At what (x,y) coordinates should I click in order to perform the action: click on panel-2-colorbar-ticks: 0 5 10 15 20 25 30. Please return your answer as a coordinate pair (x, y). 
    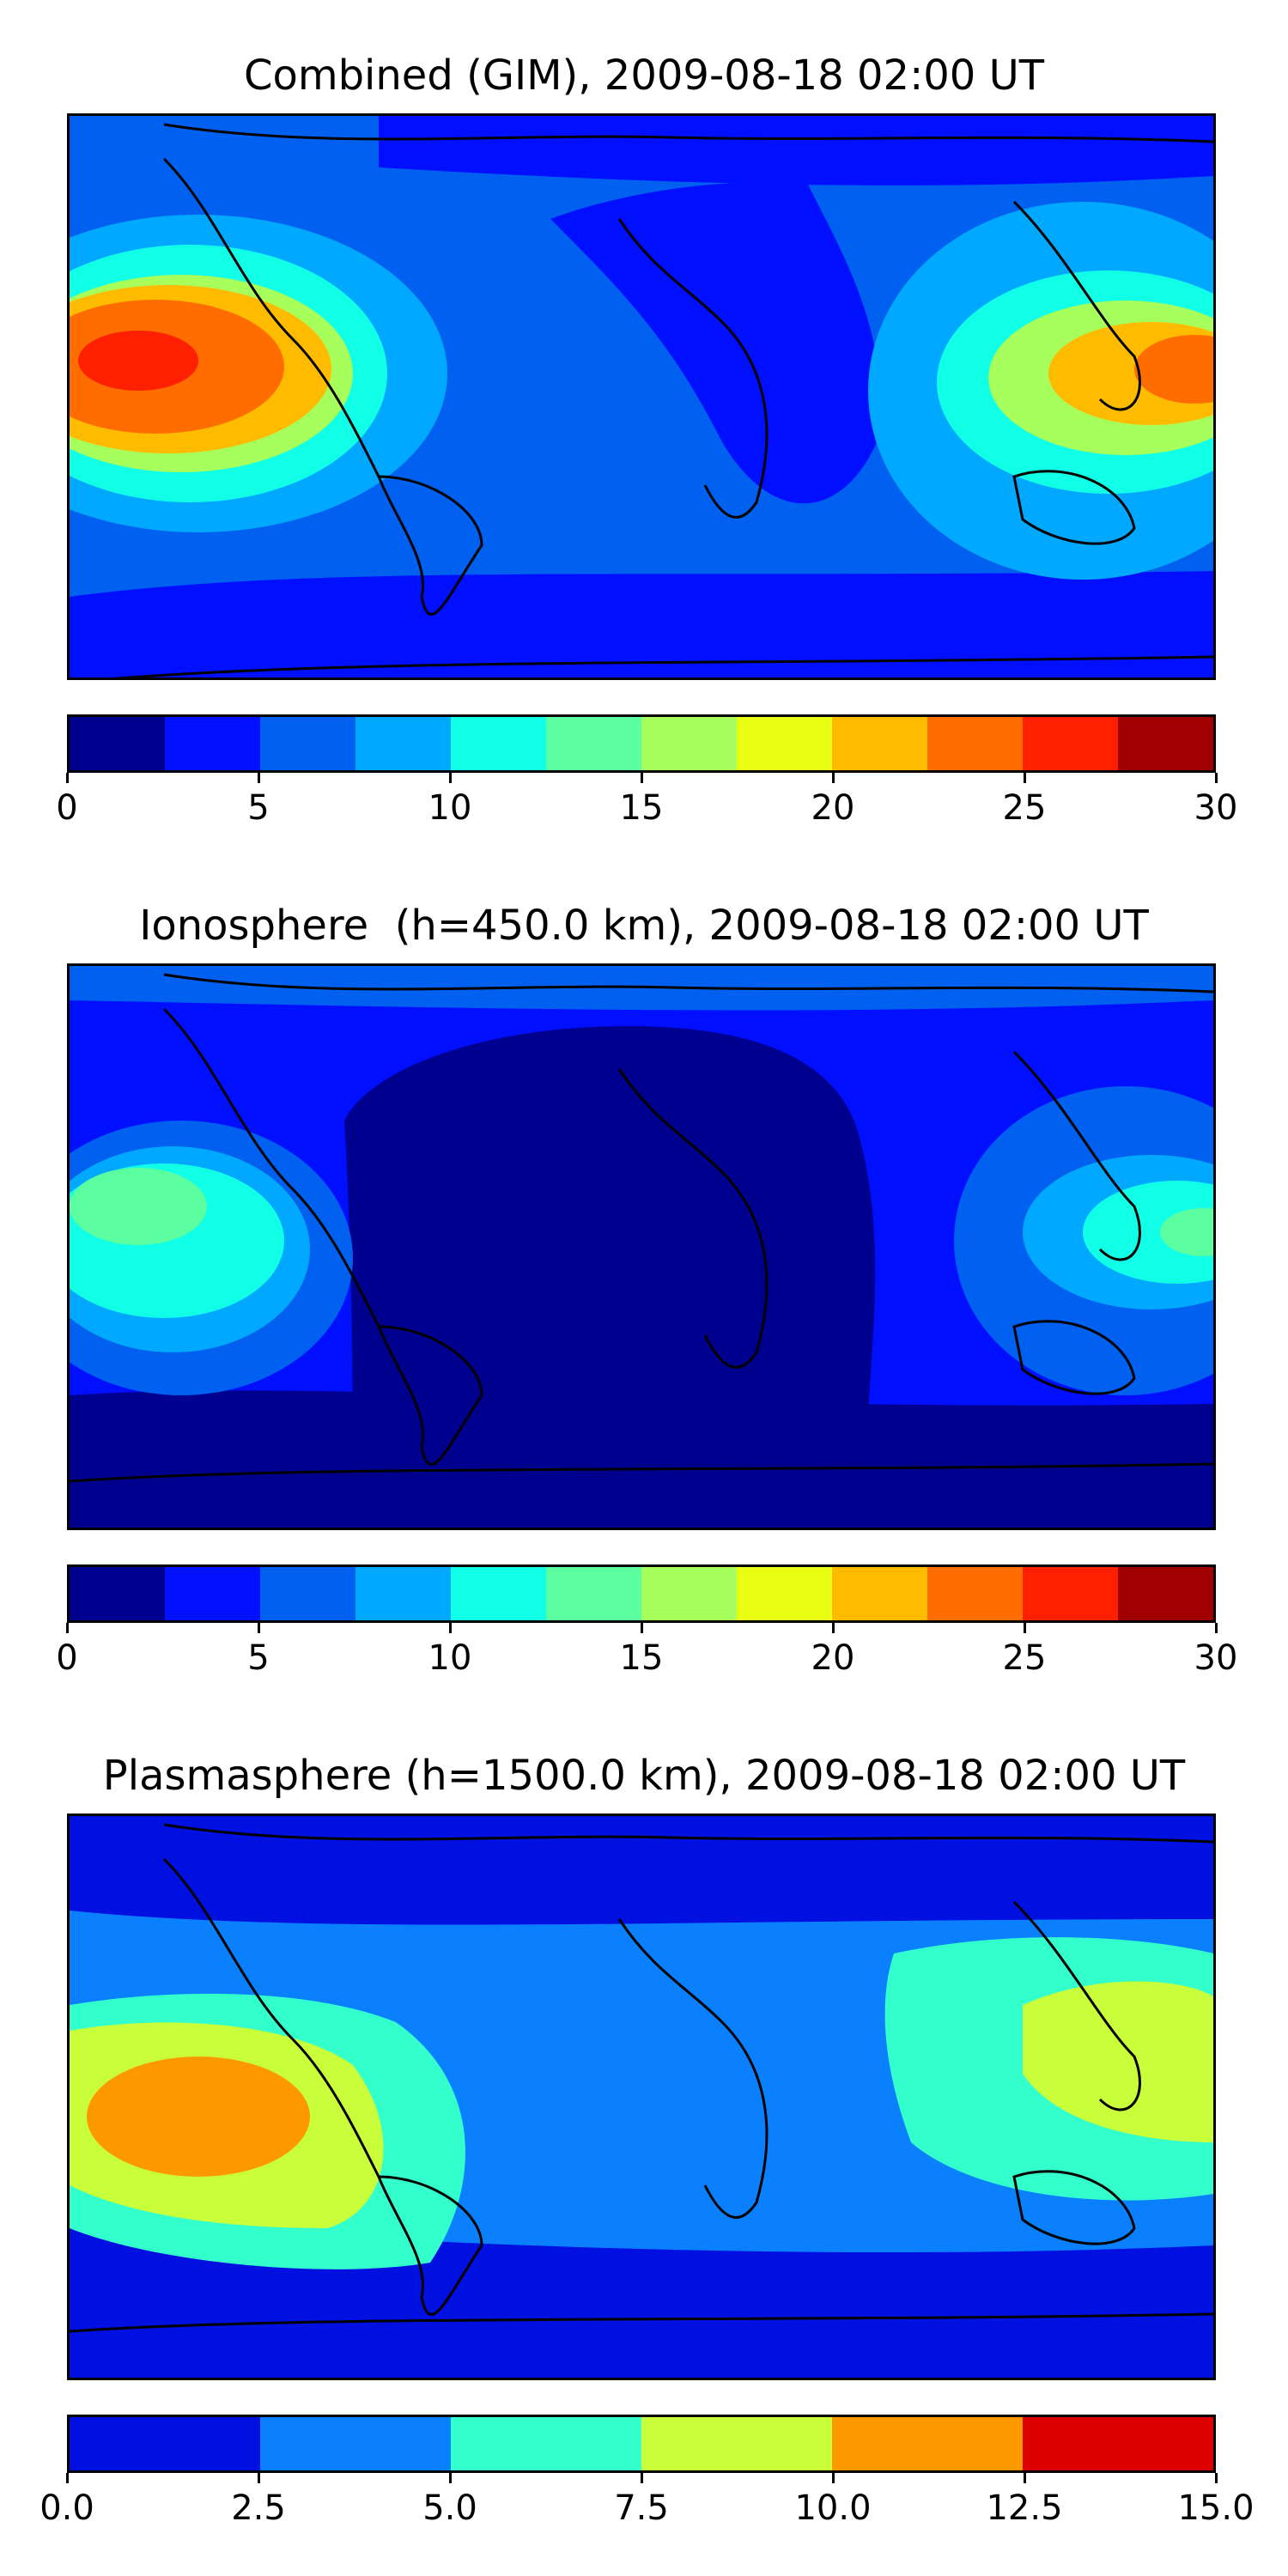
    Looking at the image, I should click on (647, 1650).